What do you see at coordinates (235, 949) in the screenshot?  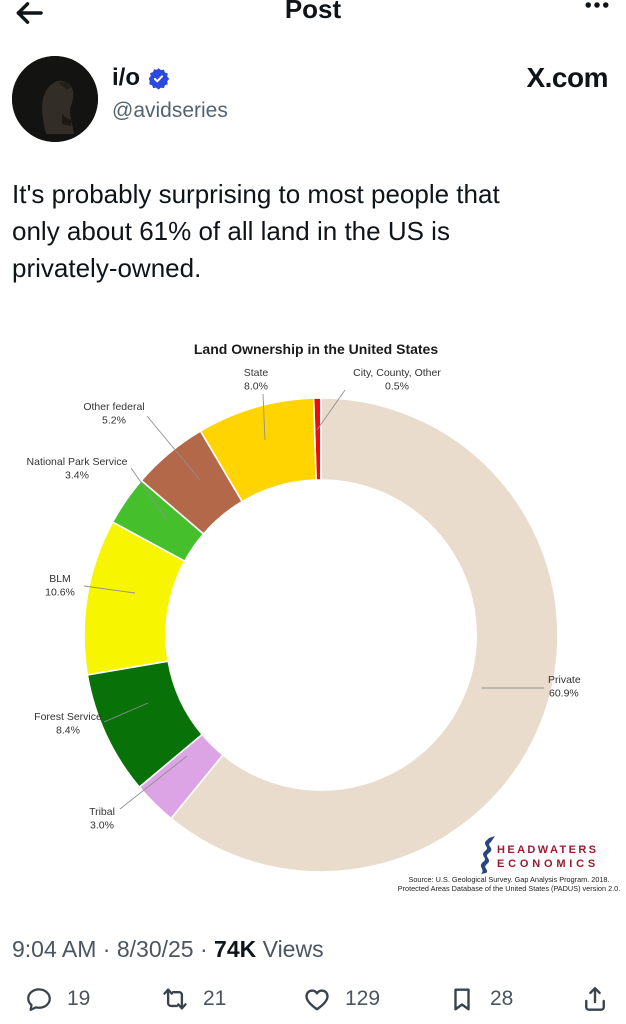 I see `views-count: 74K` at bounding box center [235, 949].